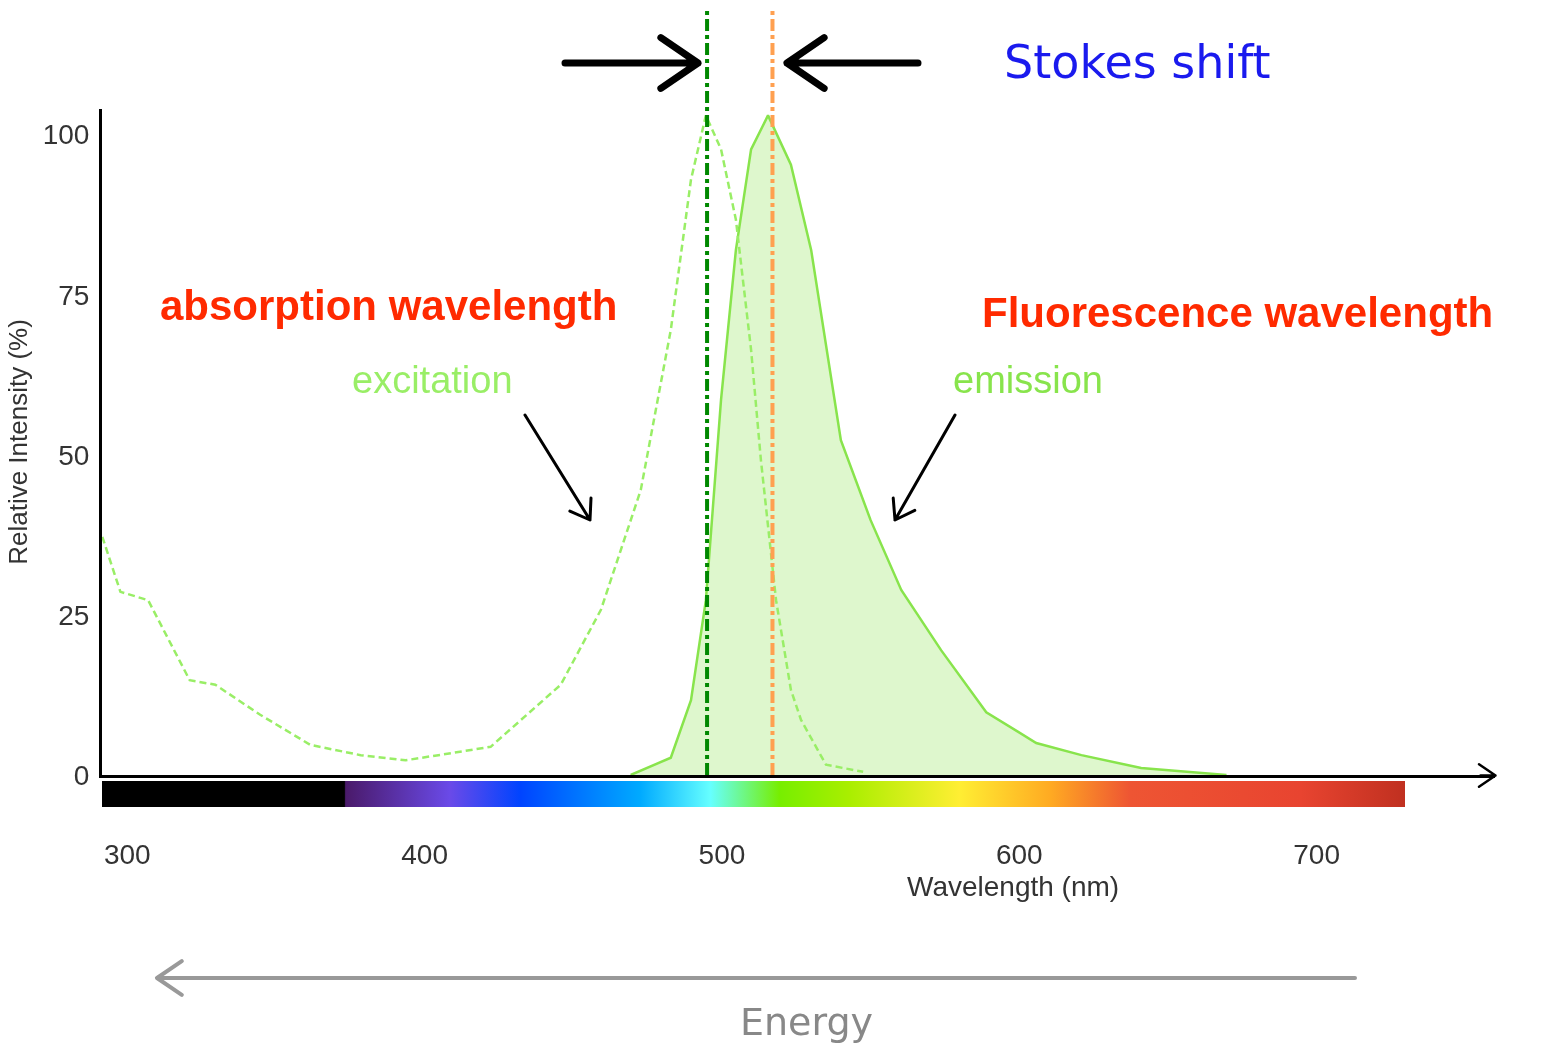  I want to click on annotation: Fluorescence wavelength, so click(1238, 312).